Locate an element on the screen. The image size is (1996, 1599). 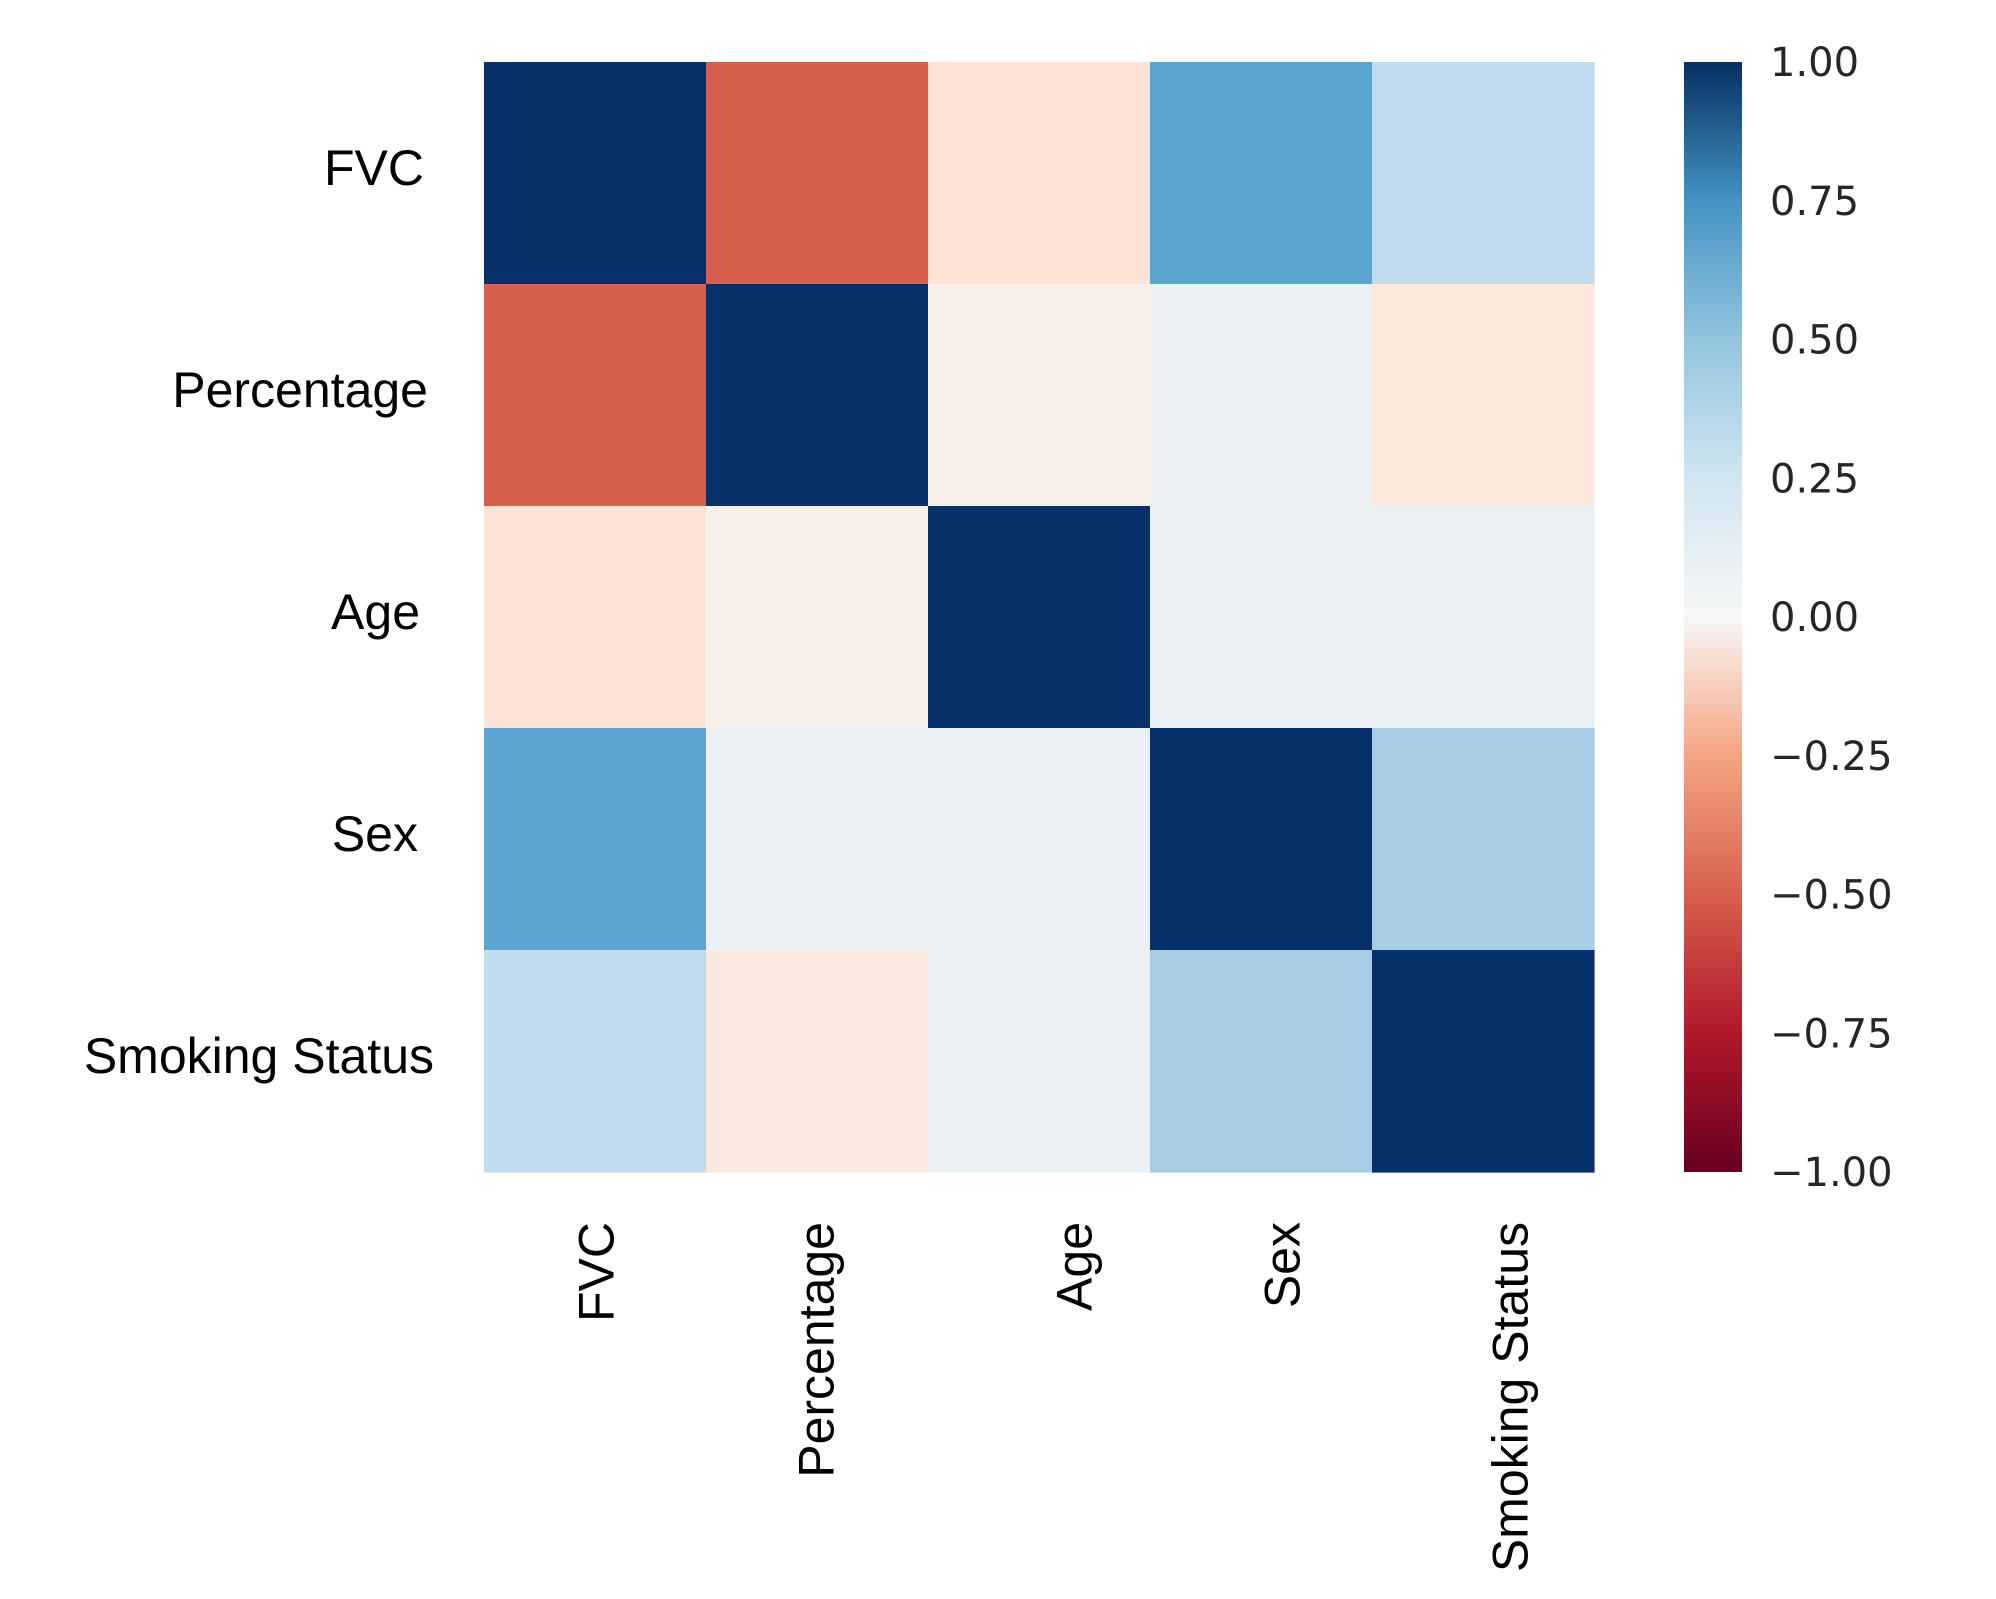
row-label: FVC is located at coordinates (374, 168).